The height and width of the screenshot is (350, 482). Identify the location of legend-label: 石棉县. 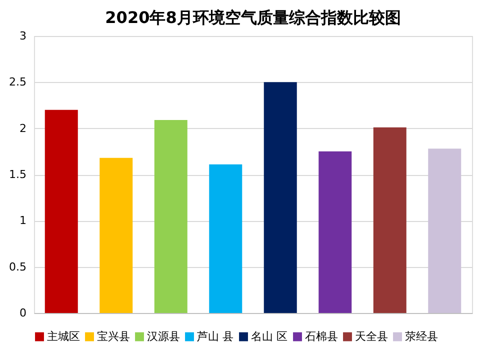
(321, 336).